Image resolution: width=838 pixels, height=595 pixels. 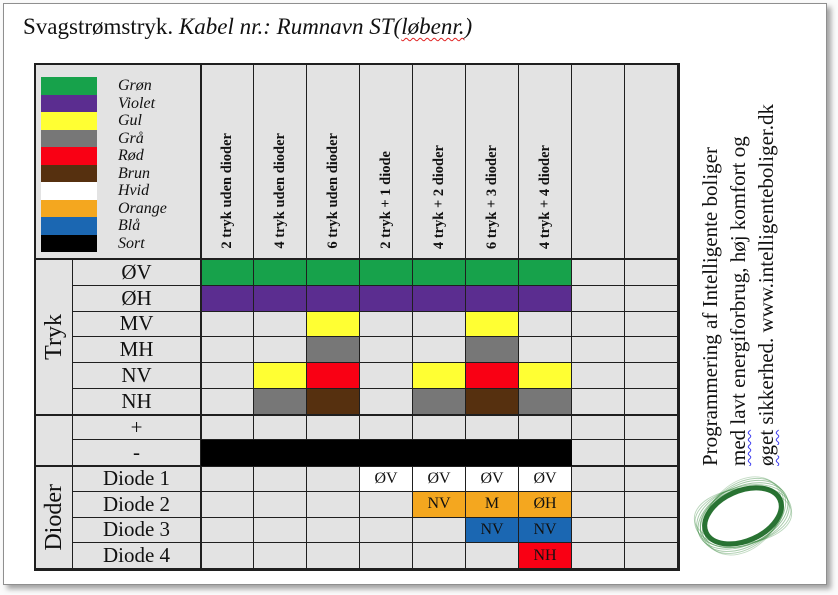 What do you see at coordinates (130, 120) in the screenshot?
I see `legend-label: Gul` at bounding box center [130, 120].